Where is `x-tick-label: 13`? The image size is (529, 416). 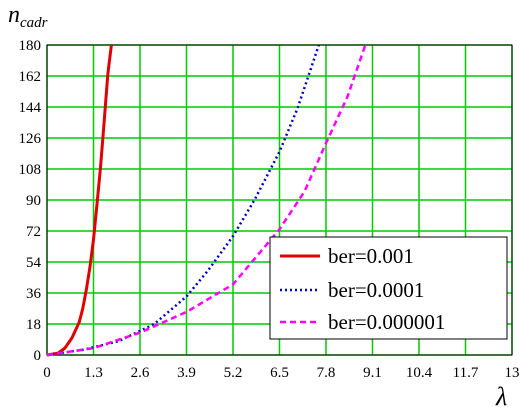 x-tick-label: 13 is located at coordinates (512, 373).